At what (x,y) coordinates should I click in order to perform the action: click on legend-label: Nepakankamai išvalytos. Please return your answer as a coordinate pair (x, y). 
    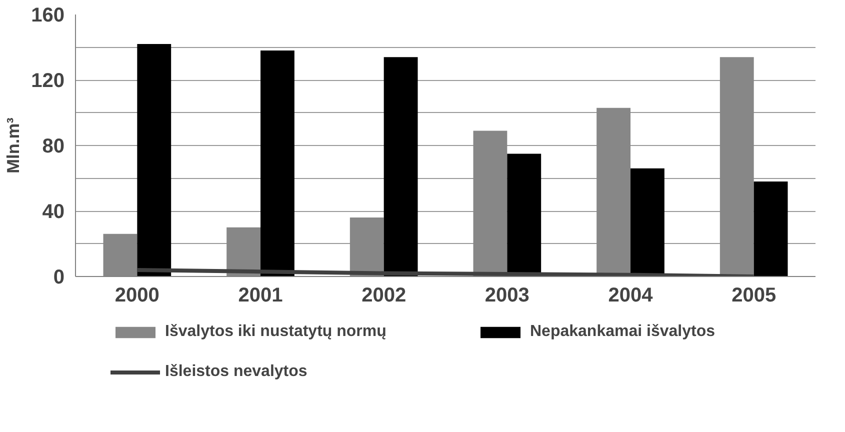
    Looking at the image, I should click on (623, 332).